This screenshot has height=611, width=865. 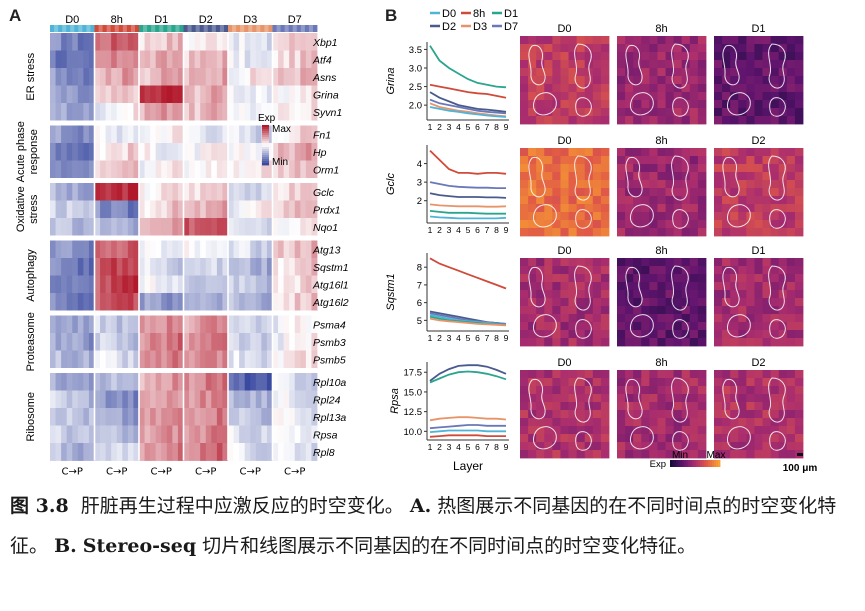 What do you see at coordinates (413, 412) in the screenshot?
I see `y-tick-label: 12.5` at bounding box center [413, 412].